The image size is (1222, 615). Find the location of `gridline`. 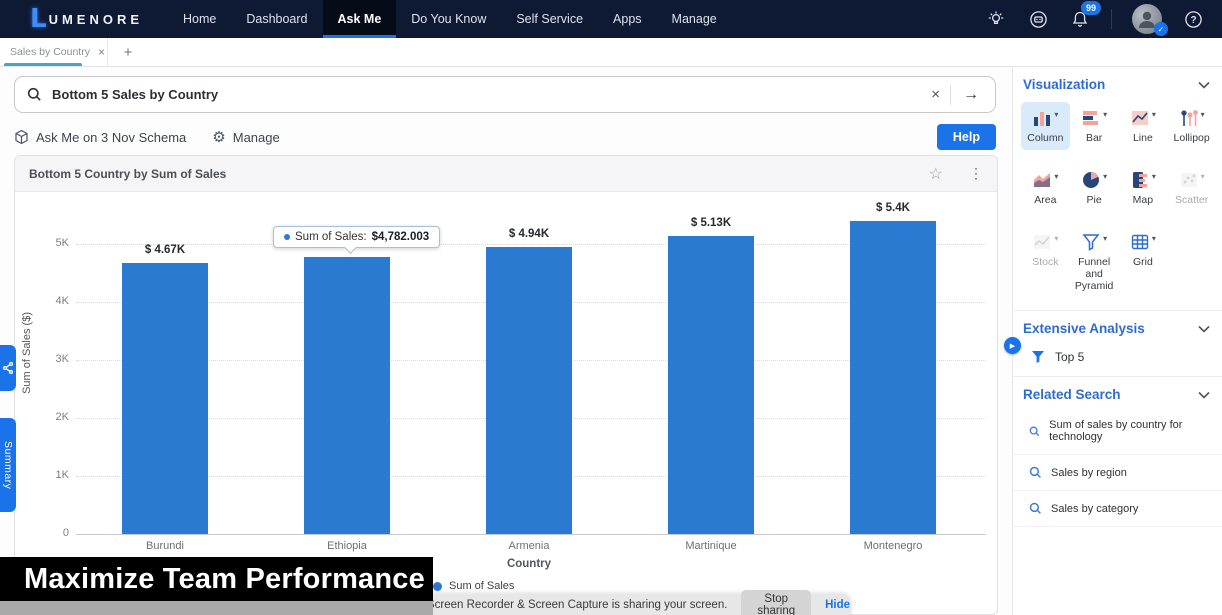

gridline is located at coordinates (531, 244).